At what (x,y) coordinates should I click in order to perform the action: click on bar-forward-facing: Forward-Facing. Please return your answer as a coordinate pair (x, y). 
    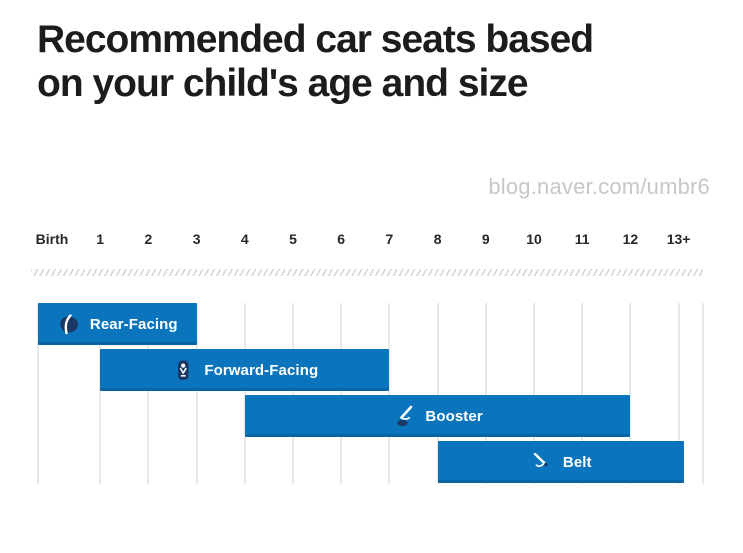
    Looking at the image, I should click on (245, 370).